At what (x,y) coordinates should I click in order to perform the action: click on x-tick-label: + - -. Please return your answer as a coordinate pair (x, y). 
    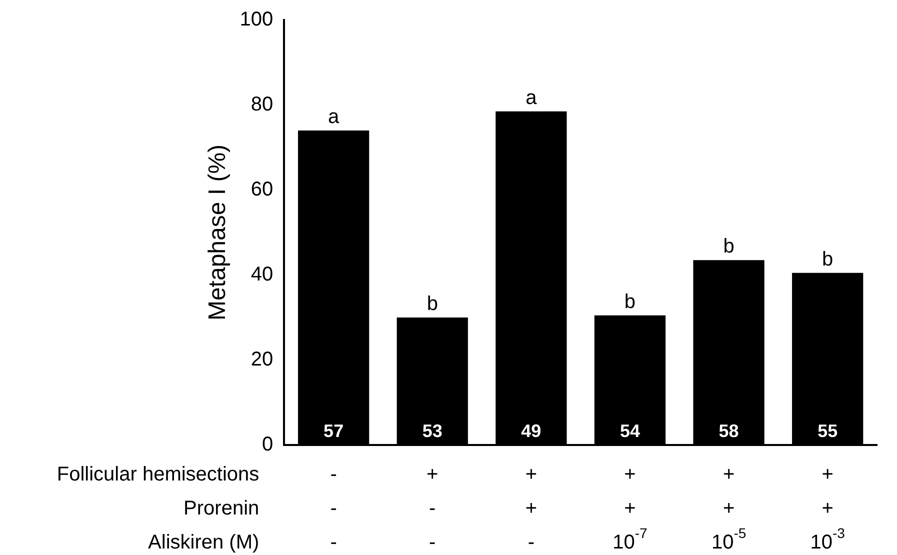
    Looking at the image, I should click on (432, 509).